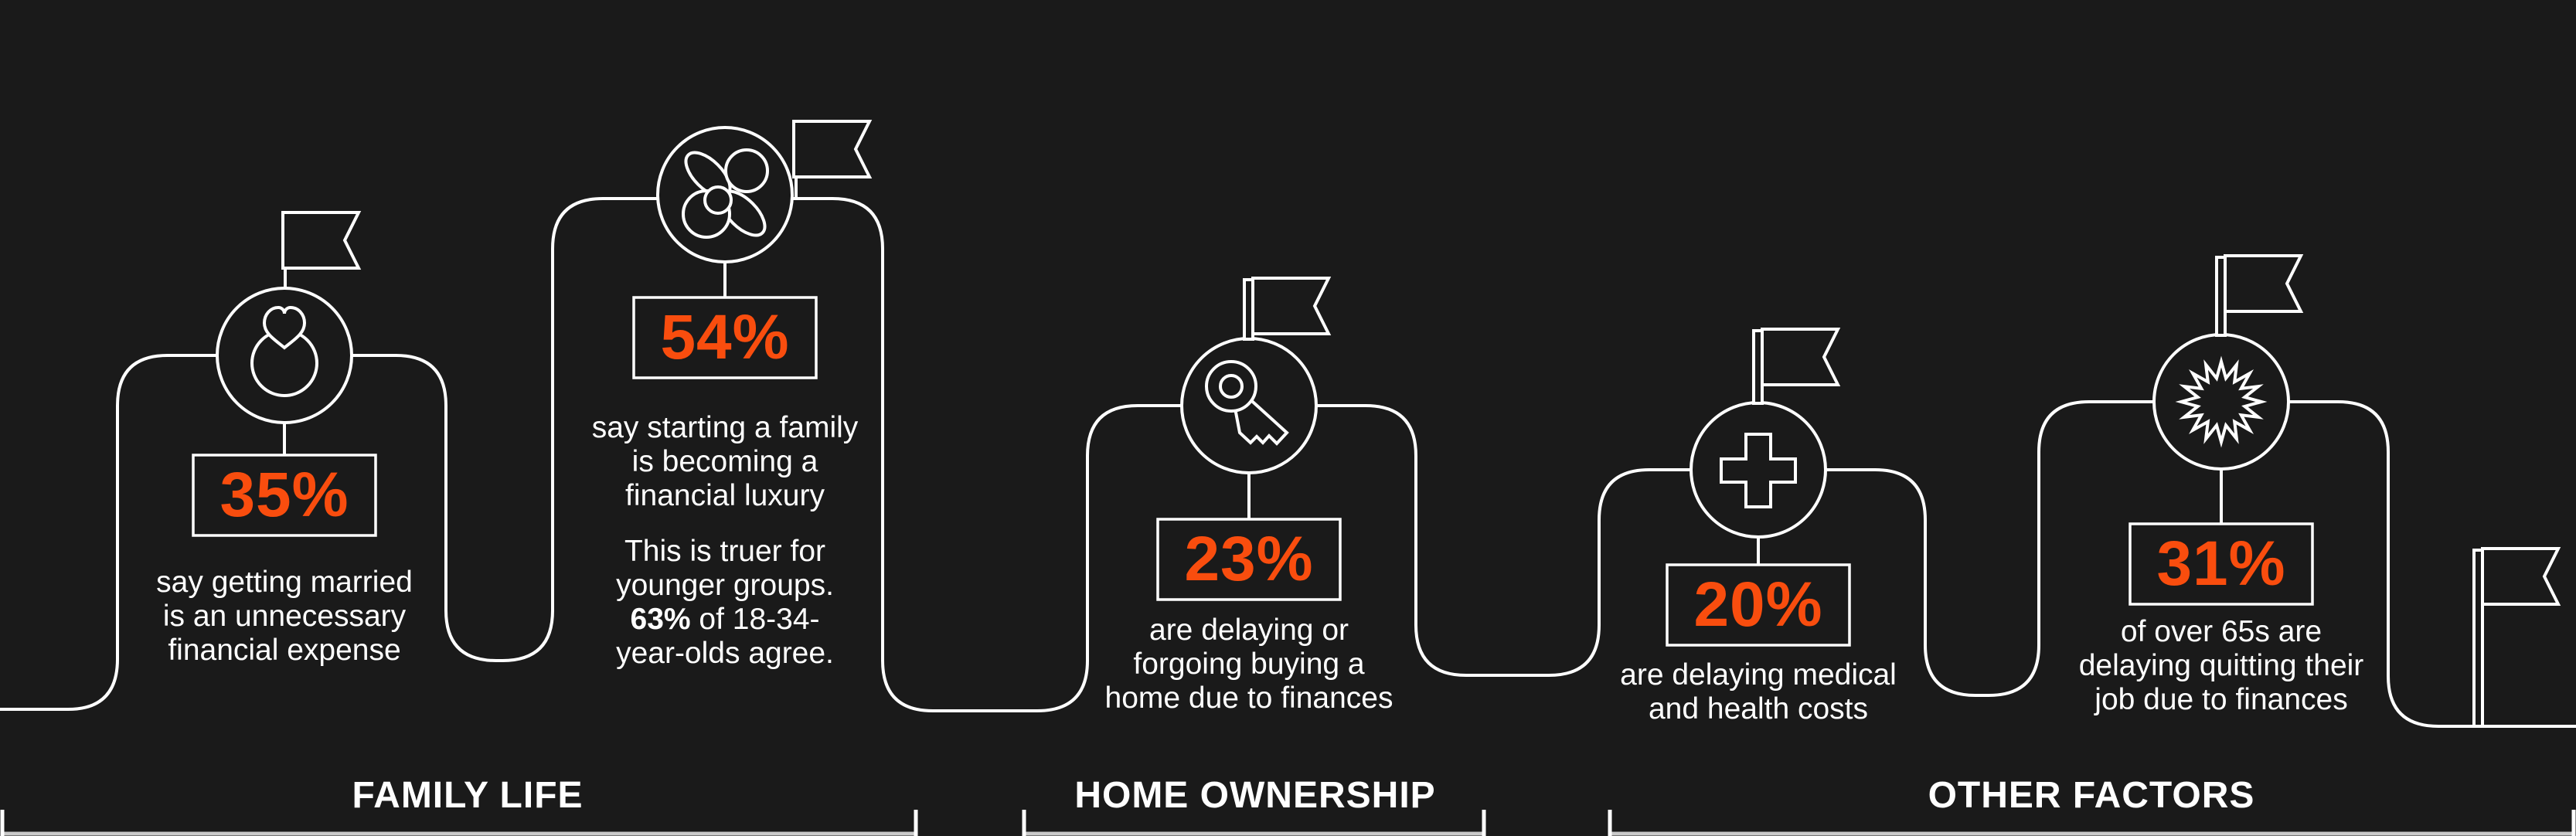 The width and height of the screenshot is (2576, 836). What do you see at coordinates (1758, 692) in the screenshot?
I see `milestone-caption: are delaying medical and health costs` at bounding box center [1758, 692].